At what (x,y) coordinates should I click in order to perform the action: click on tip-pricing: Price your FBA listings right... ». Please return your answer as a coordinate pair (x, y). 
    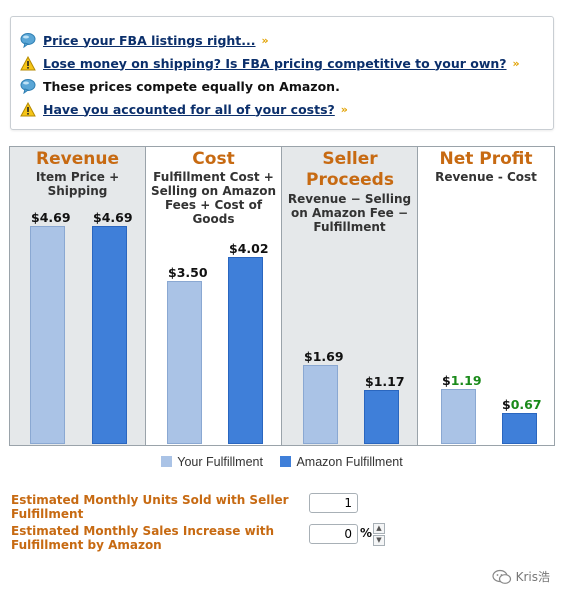
    Looking at the image, I should click on (144, 40).